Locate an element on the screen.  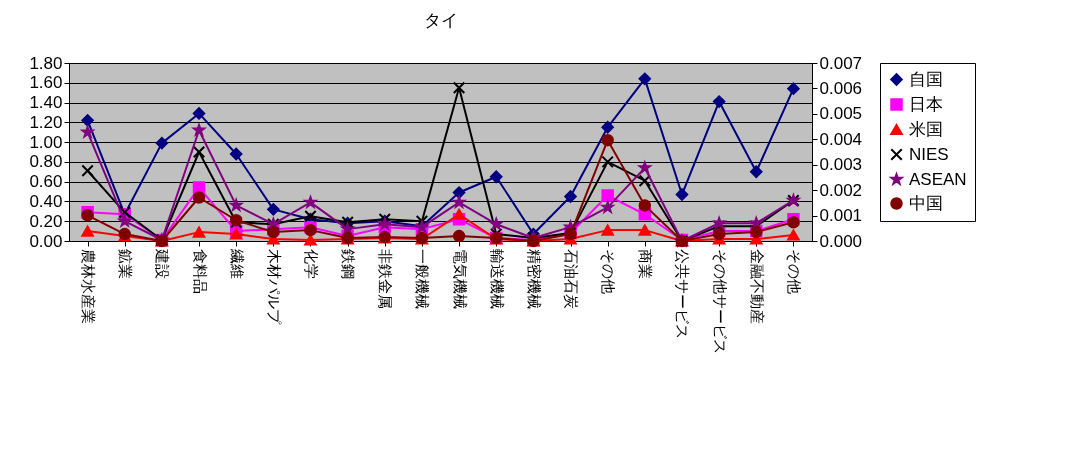
y2-tick-label: 0.004 is located at coordinates (841, 139).